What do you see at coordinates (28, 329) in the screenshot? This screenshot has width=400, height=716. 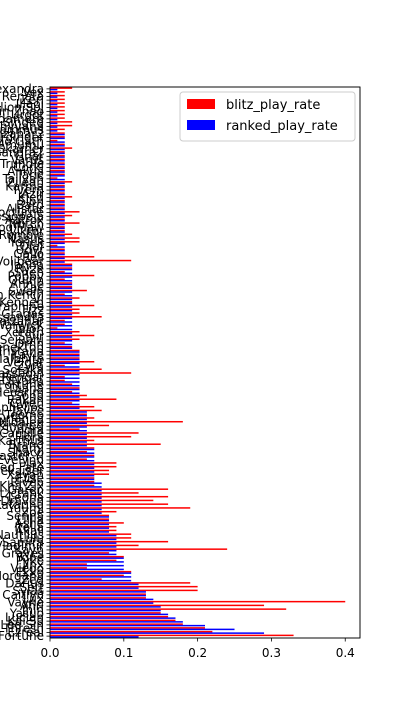 I see `category-label: Talon` at bounding box center [28, 329].